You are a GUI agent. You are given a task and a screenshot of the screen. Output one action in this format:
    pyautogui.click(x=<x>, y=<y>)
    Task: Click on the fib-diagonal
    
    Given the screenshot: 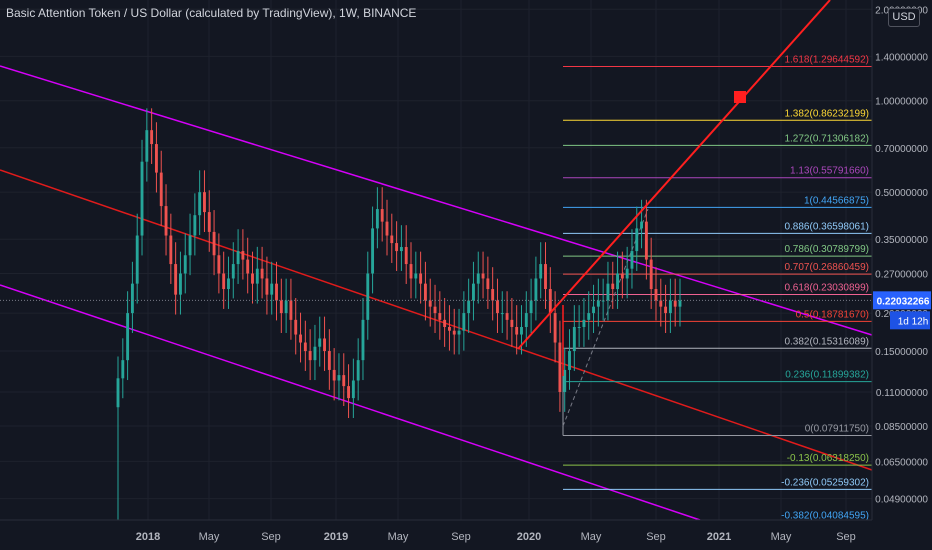 What is the action you would take?
    pyautogui.click(x=605, y=317)
    